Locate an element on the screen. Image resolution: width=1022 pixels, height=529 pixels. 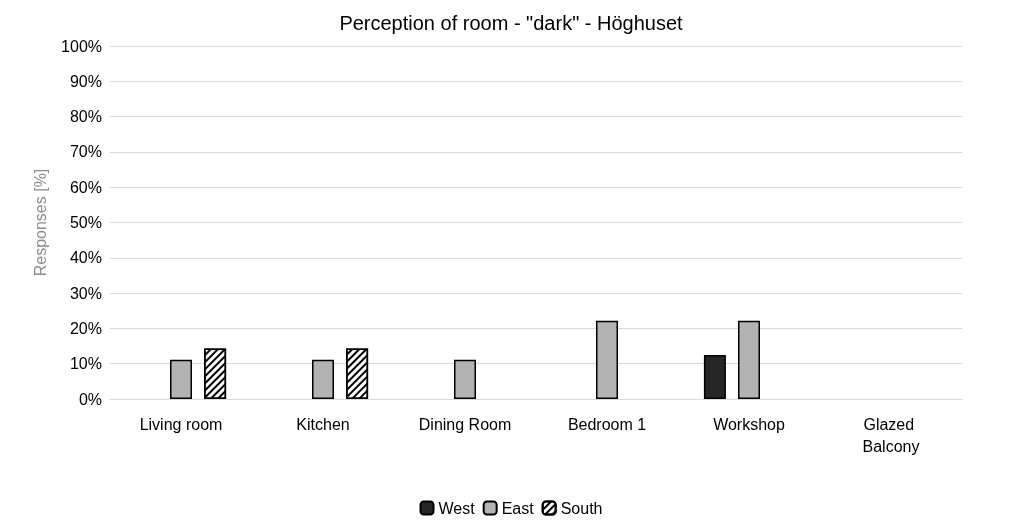
x-tick-label: Kitchen is located at coordinates (323, 424).